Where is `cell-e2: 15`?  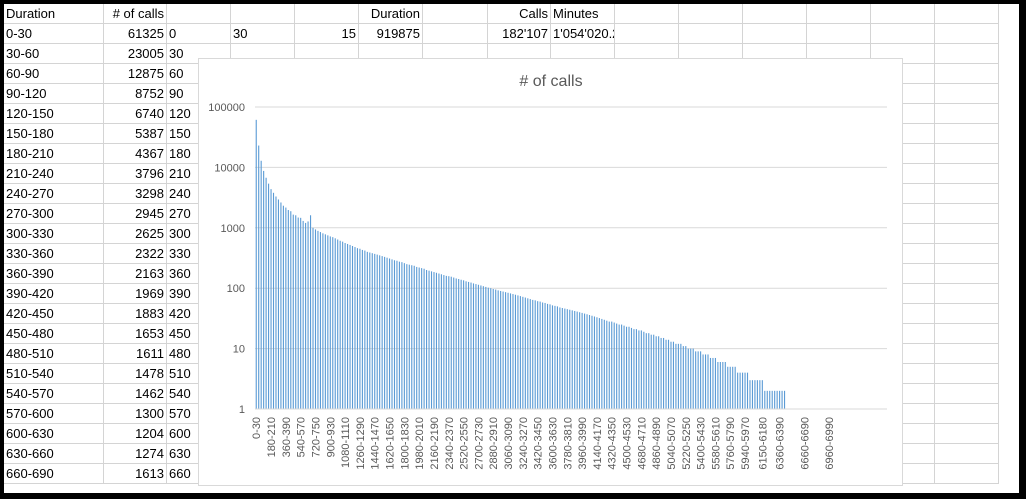 cell-e2: 15 is located at coordinates (327, 34).